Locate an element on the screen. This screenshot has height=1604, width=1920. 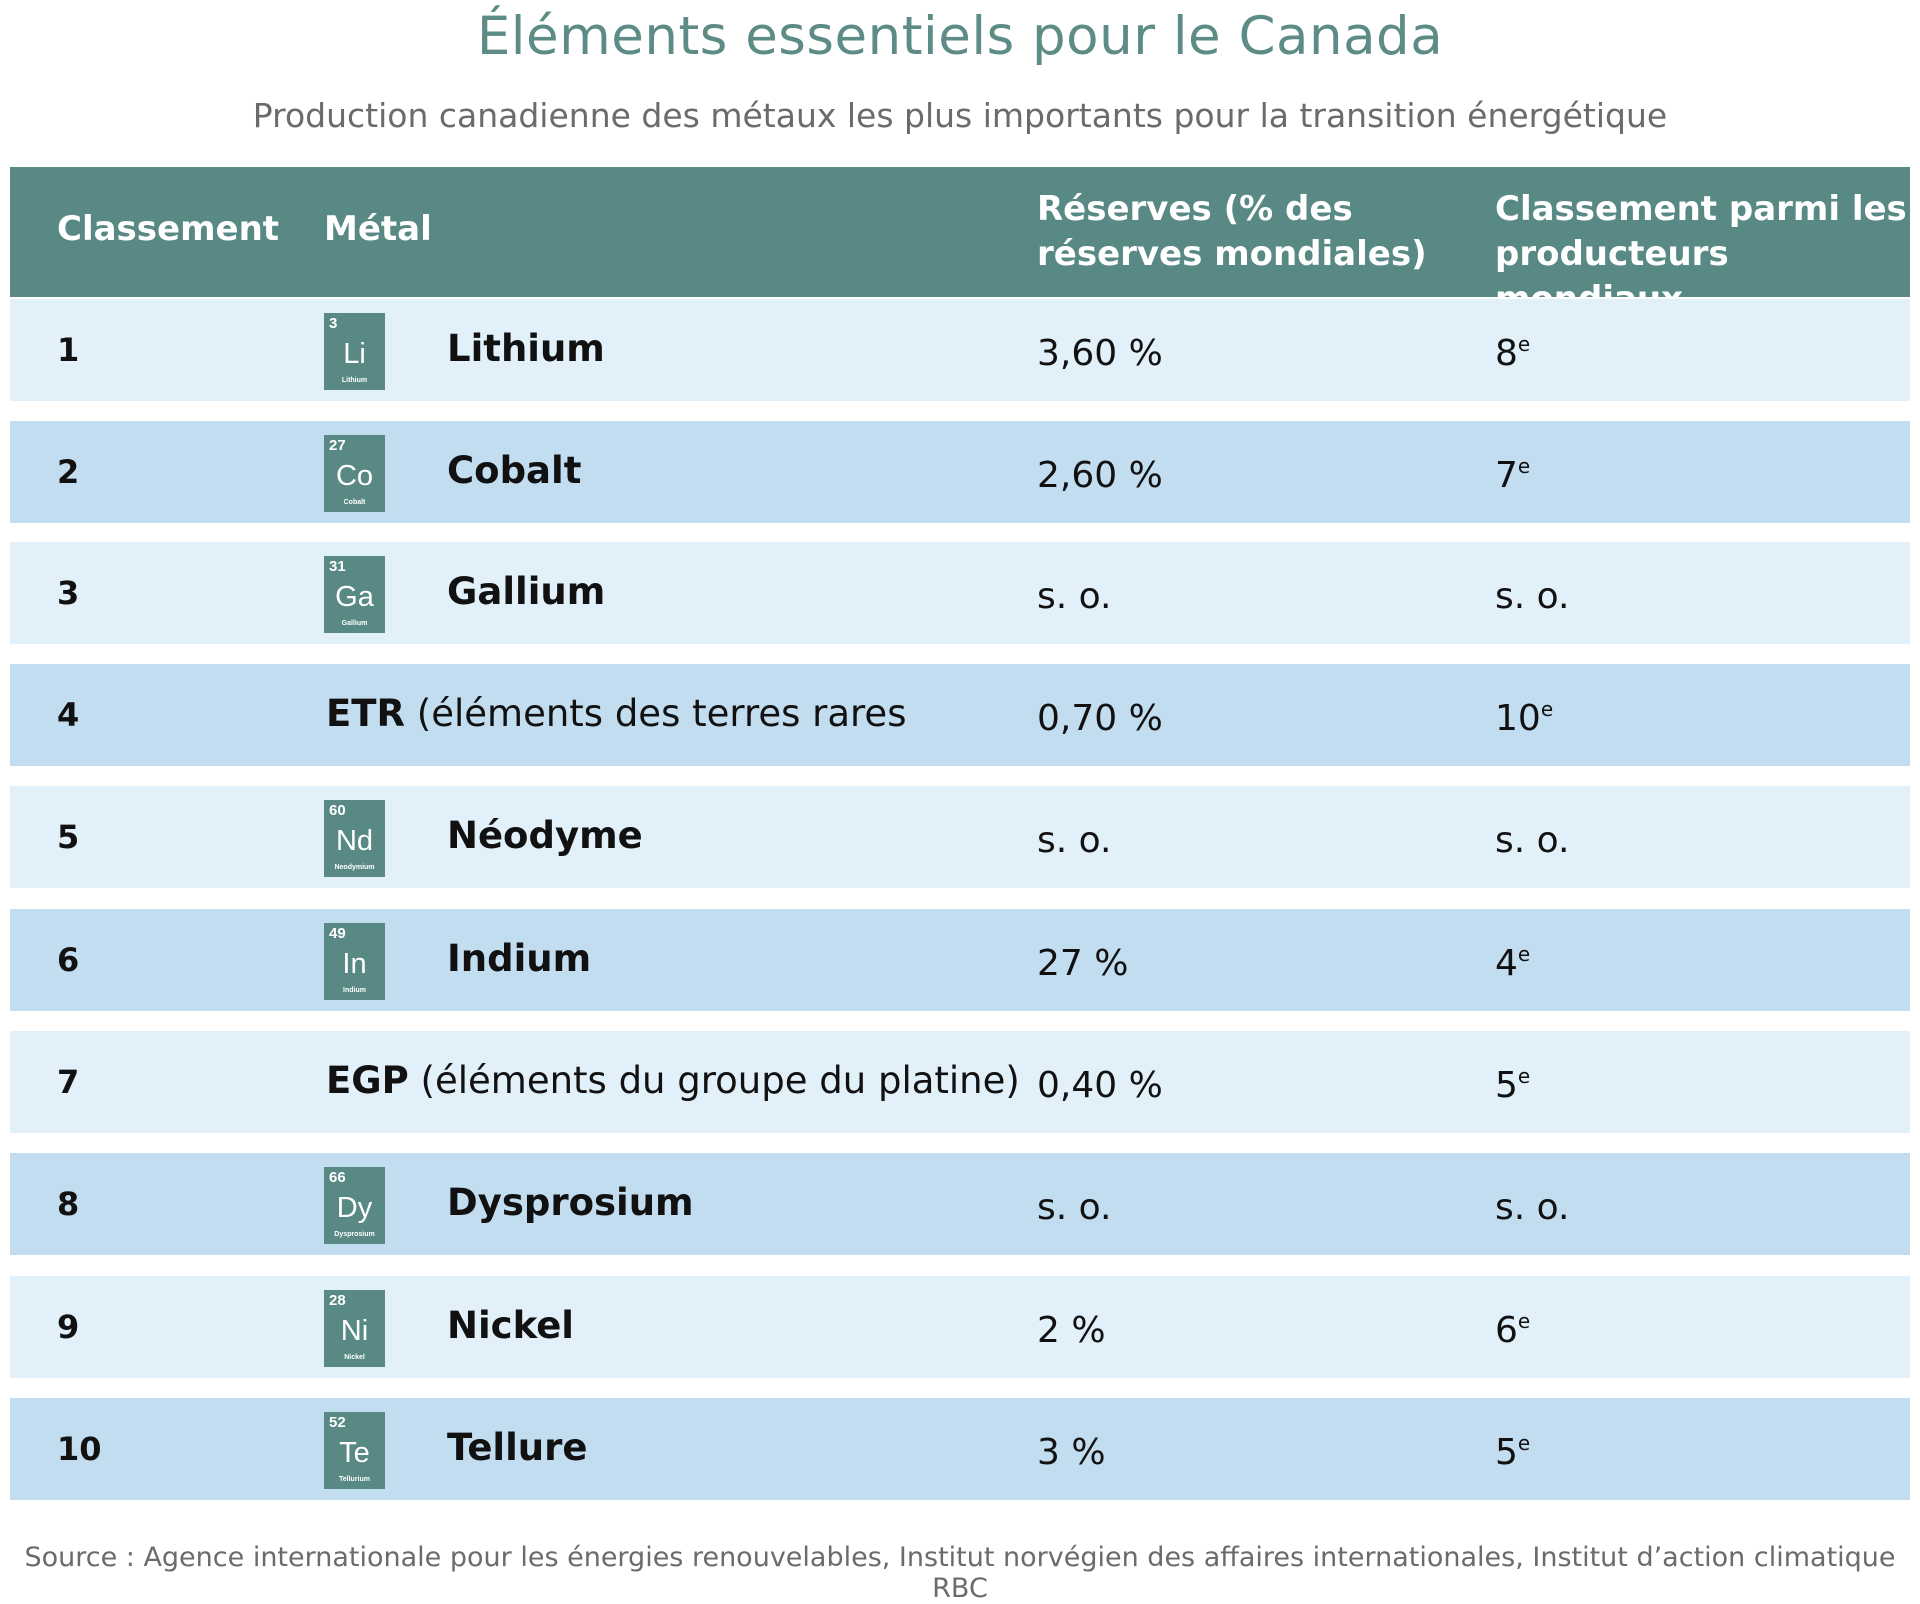
producer-rank-value: 7 is located at coordinates (1506, 475).